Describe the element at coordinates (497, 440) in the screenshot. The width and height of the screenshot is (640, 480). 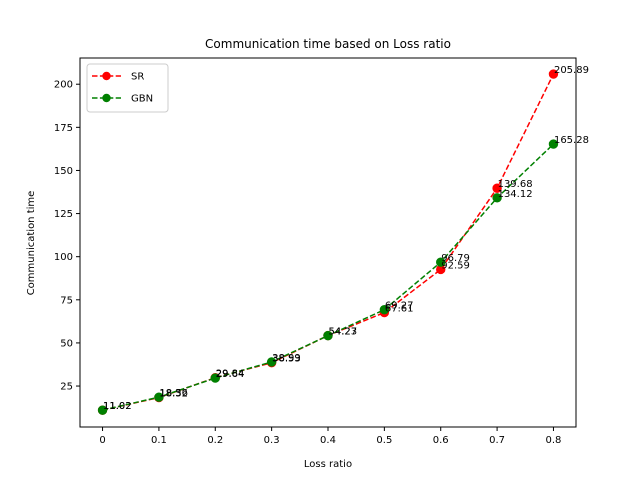
I see `x-tick-label: 0.7` at that location.